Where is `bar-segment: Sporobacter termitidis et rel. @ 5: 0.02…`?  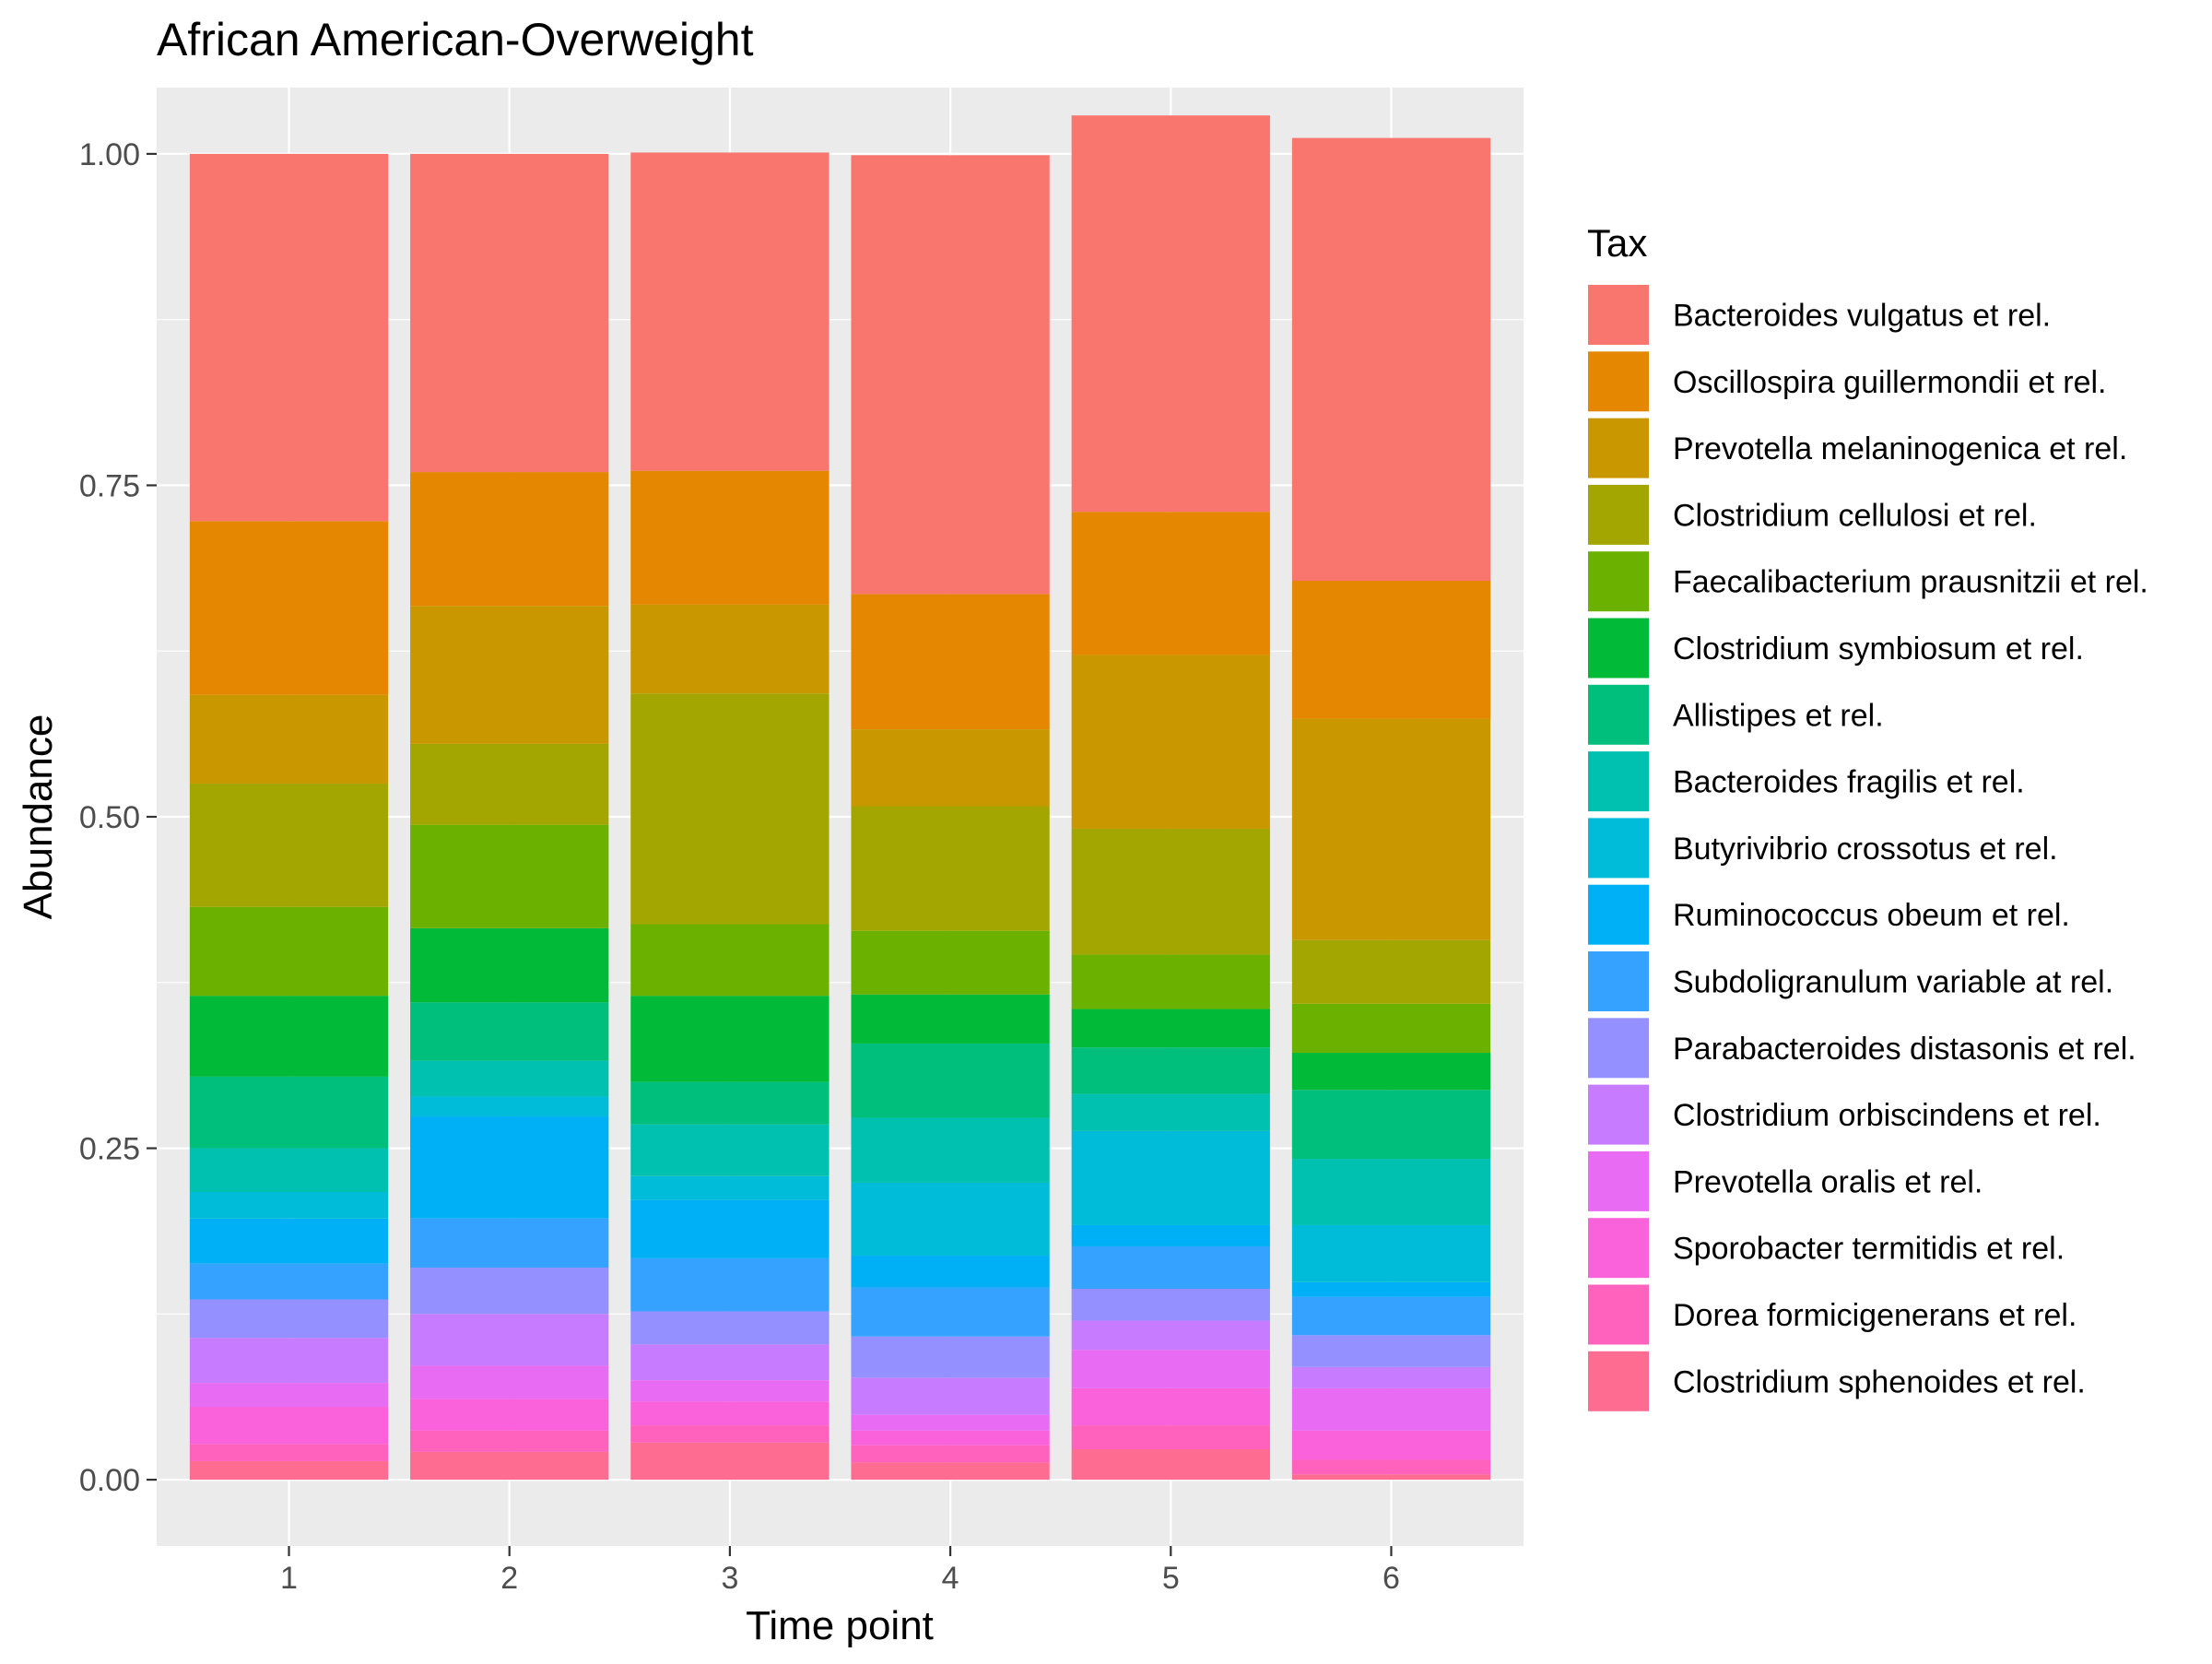 bar-segment: Sporobacter termitidis et rel. @ 5: 0.02… is located at coordinates (1170, 1406).